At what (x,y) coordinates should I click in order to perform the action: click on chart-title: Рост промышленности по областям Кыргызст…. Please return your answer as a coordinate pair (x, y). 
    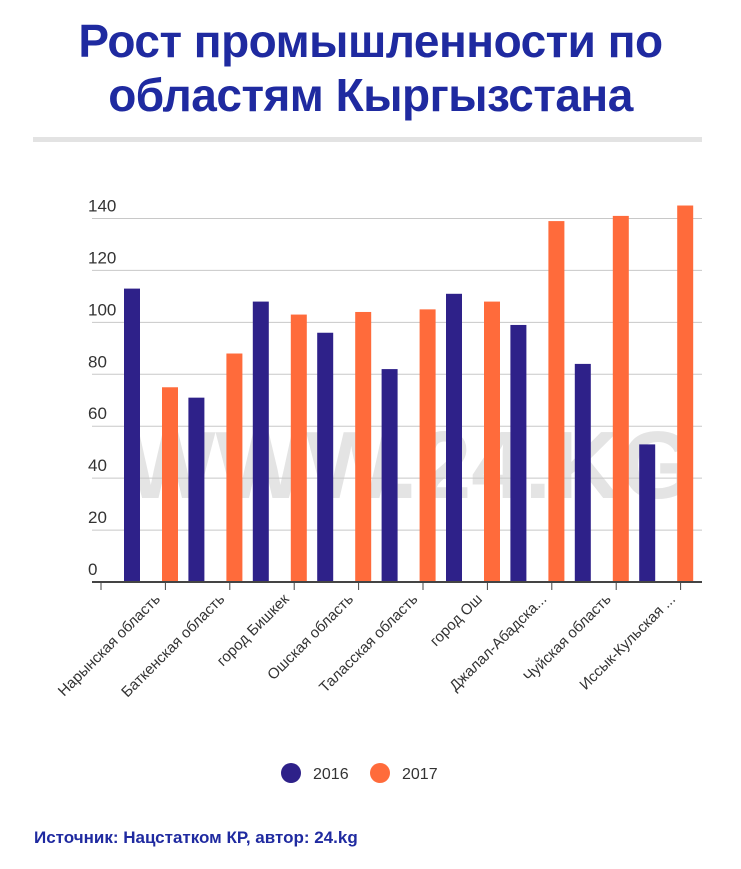
    Looking at the image, I should click on (370, 68).